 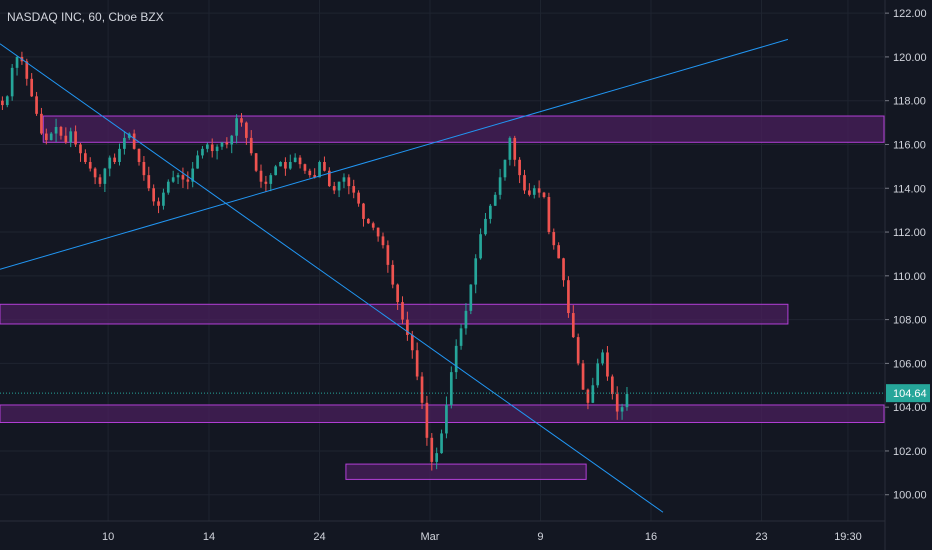 I want to click on price-tick-label: 104.00, so click(x=910, y=408).